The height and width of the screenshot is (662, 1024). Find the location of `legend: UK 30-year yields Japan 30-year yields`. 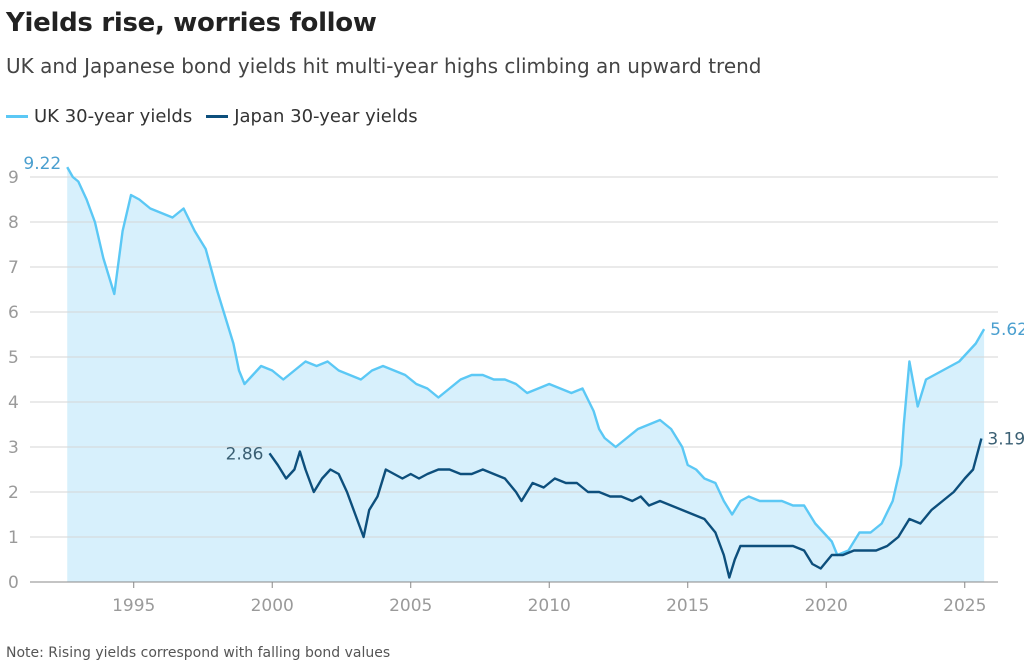

legend: UK 30-year yields Japan 30-year yields is located at coordinates (219, 116).